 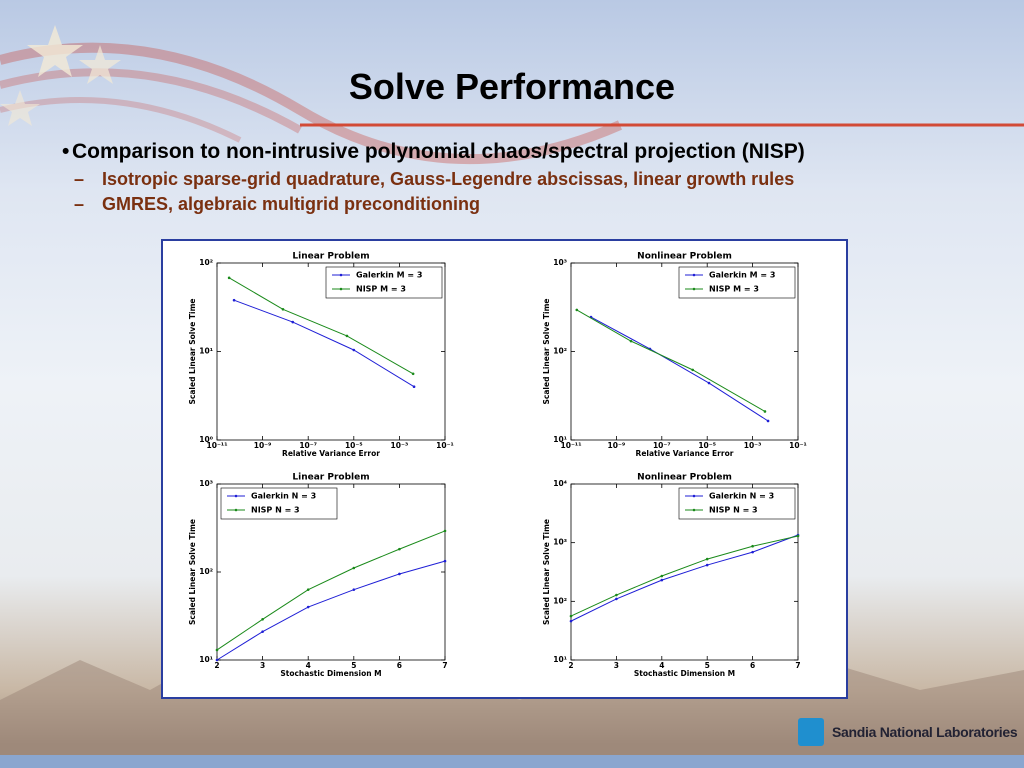 I want to click on legend-label: Galerkin N = 3, so click(x=741, y=496).